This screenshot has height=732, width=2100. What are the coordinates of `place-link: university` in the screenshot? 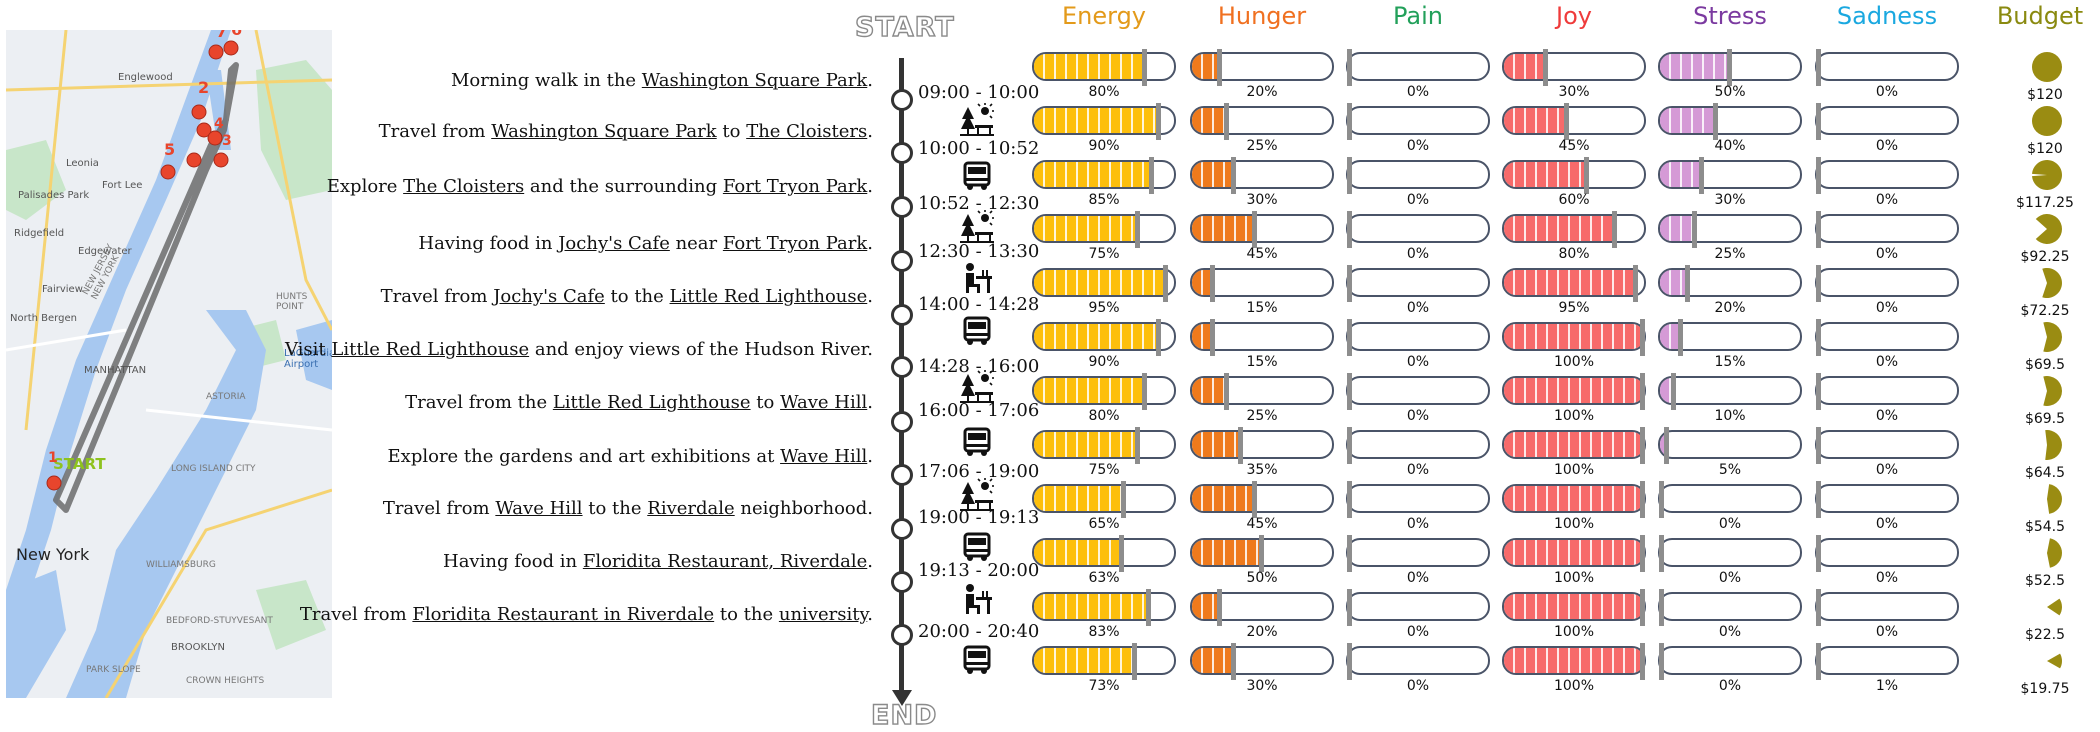 It's located at (823, 614).